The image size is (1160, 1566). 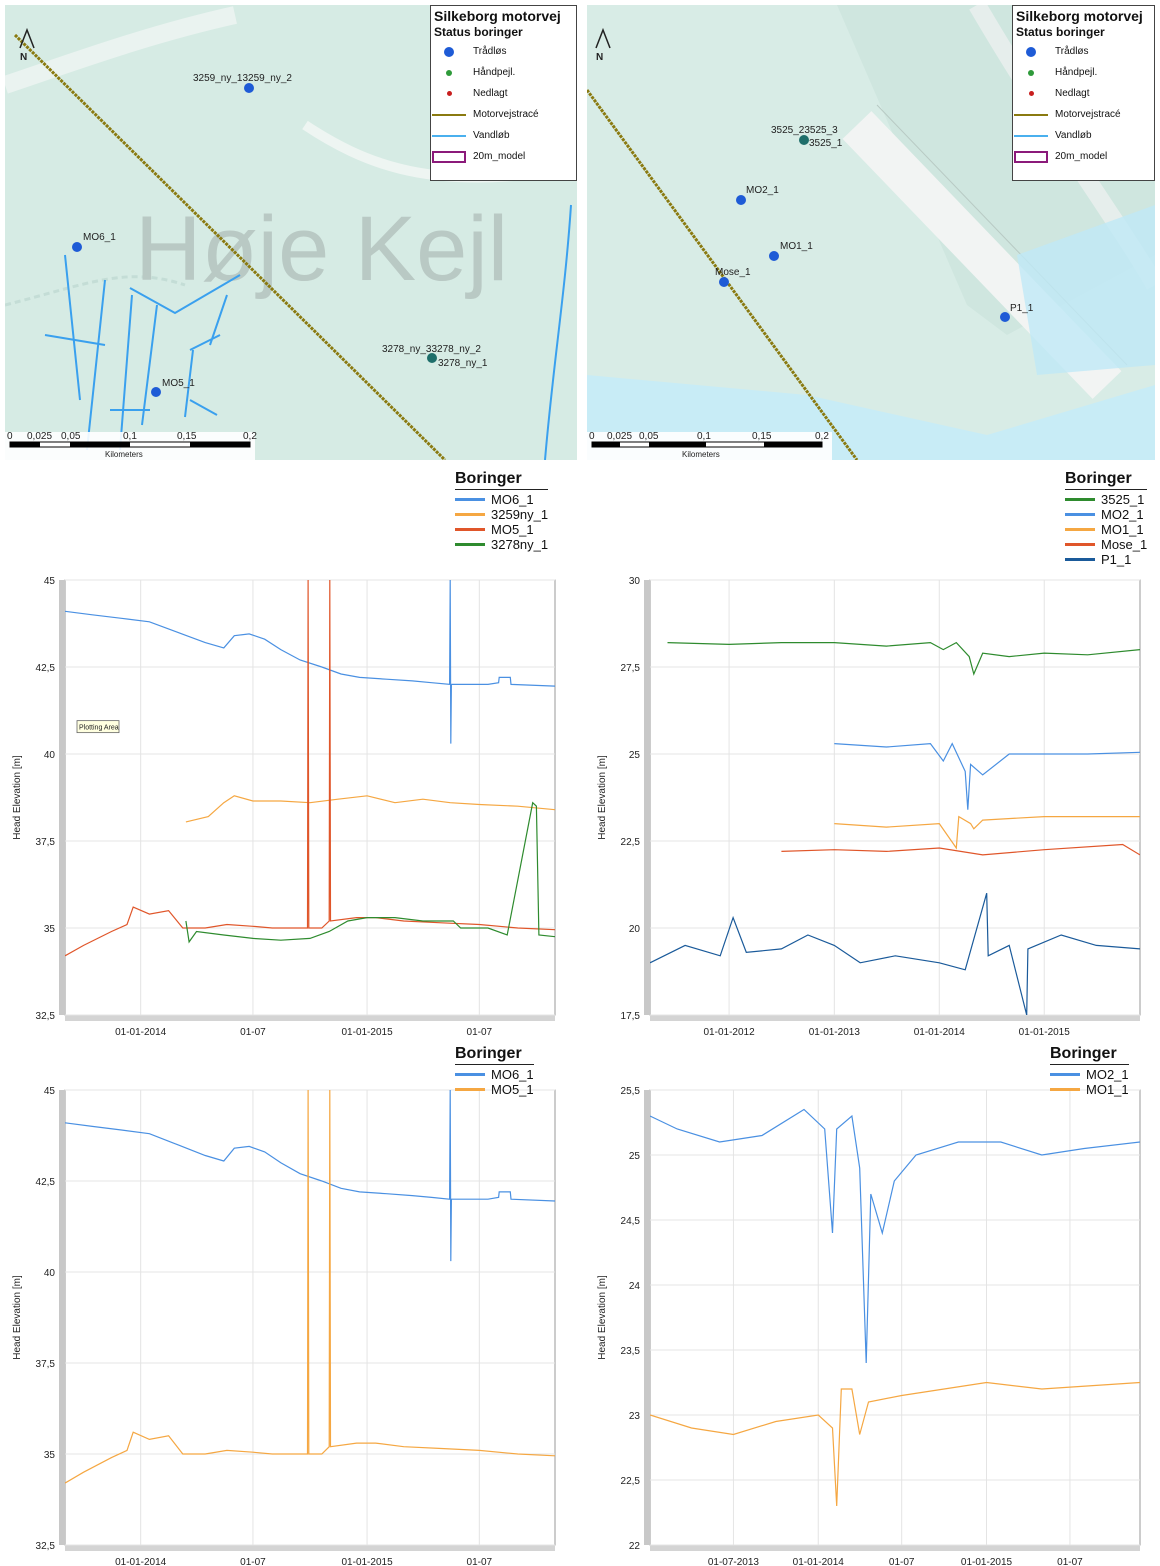 I want to click on legend-item: Motorvejstracé, so click(x=503, y=114).